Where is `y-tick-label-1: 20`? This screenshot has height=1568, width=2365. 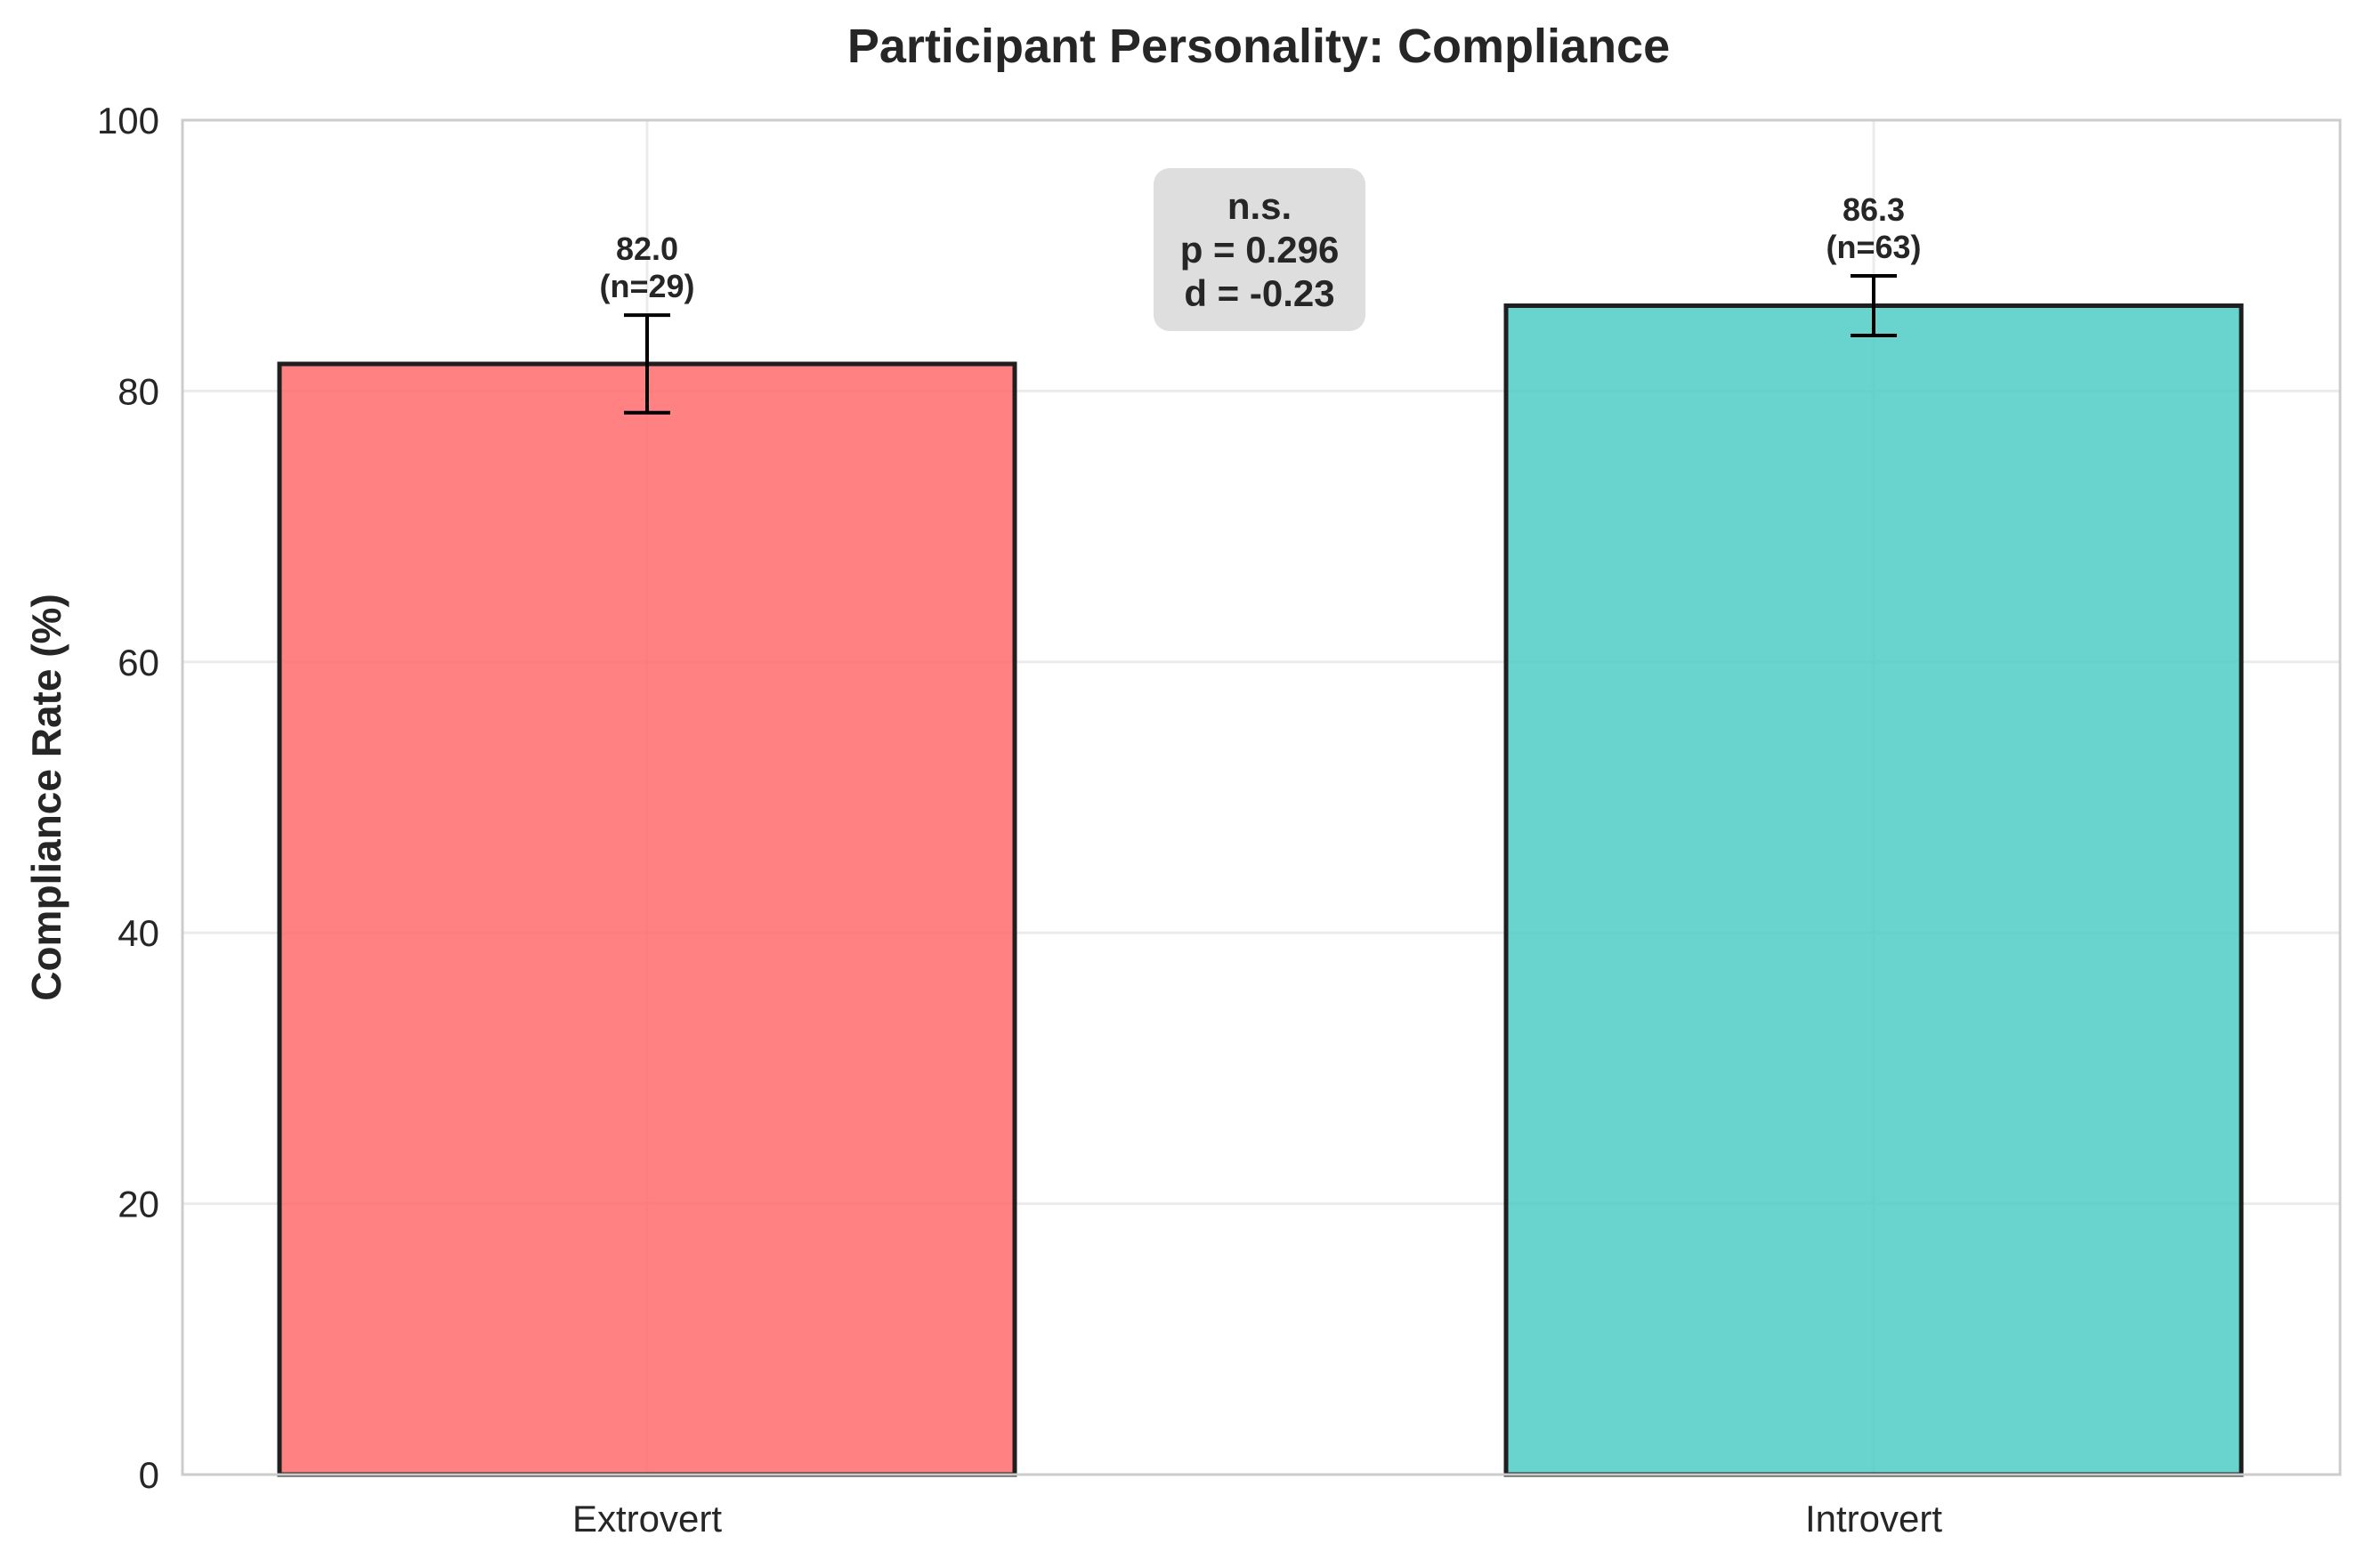
y-tick-label-1: 20 is located at coordinates (138, 1205).